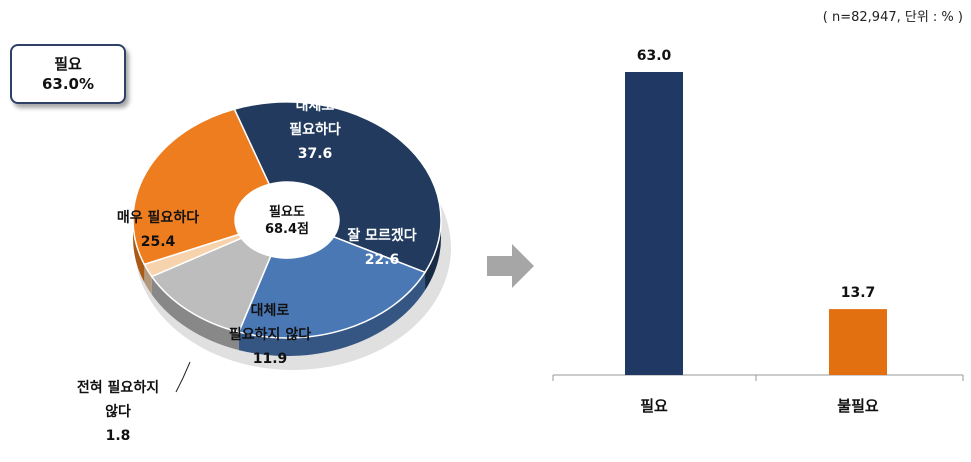 This screenshot has width=971, height=462. Describe the element at coordinates (270, 334) in the screenshot. I see `pie-label-2-1: 필요하지 않다` at that location.